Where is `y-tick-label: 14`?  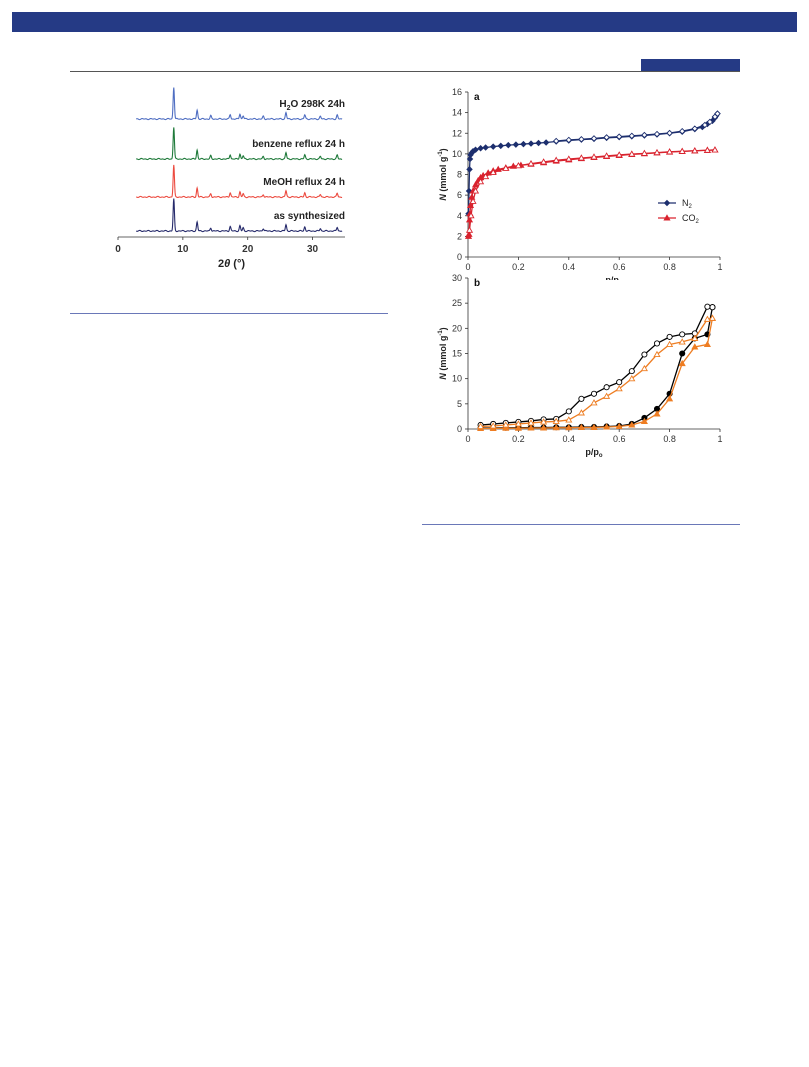 y-tick-label: 14 is located at coordinates (457, 113).